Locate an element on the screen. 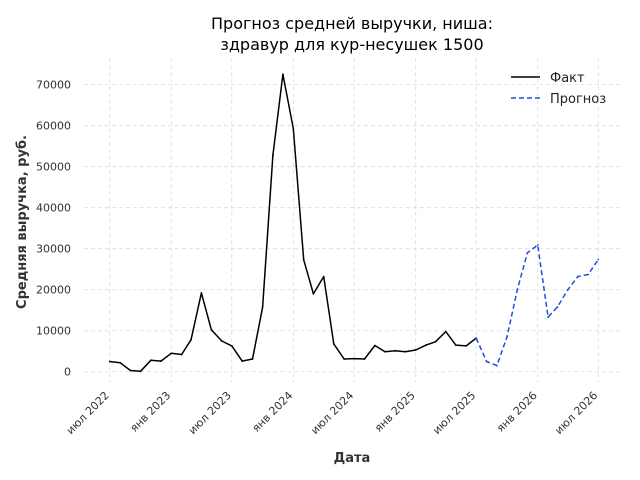  x-tick-label: янв 2025 is located at coordinates (395, 412).